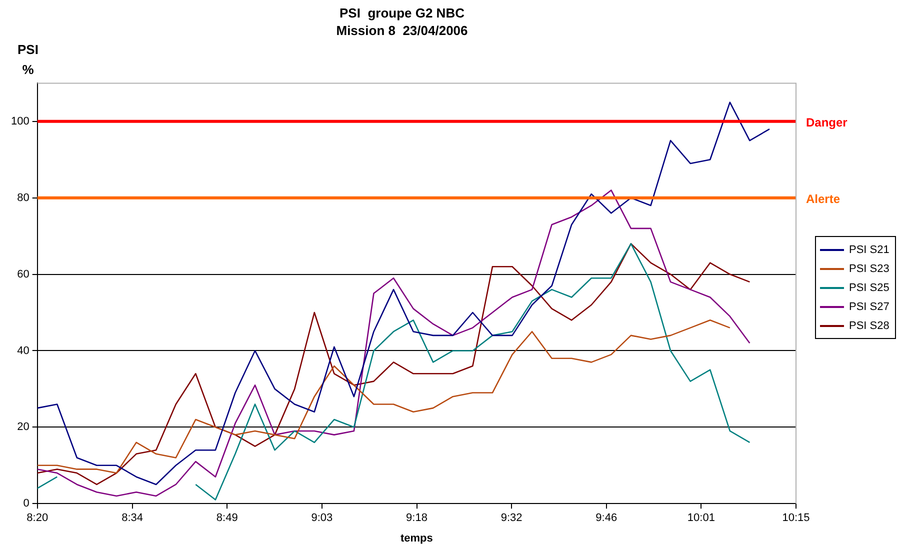  Describe the element at coordinates (869, 288) in the screenshot. I see `legend-label: PSI S25` at that location.